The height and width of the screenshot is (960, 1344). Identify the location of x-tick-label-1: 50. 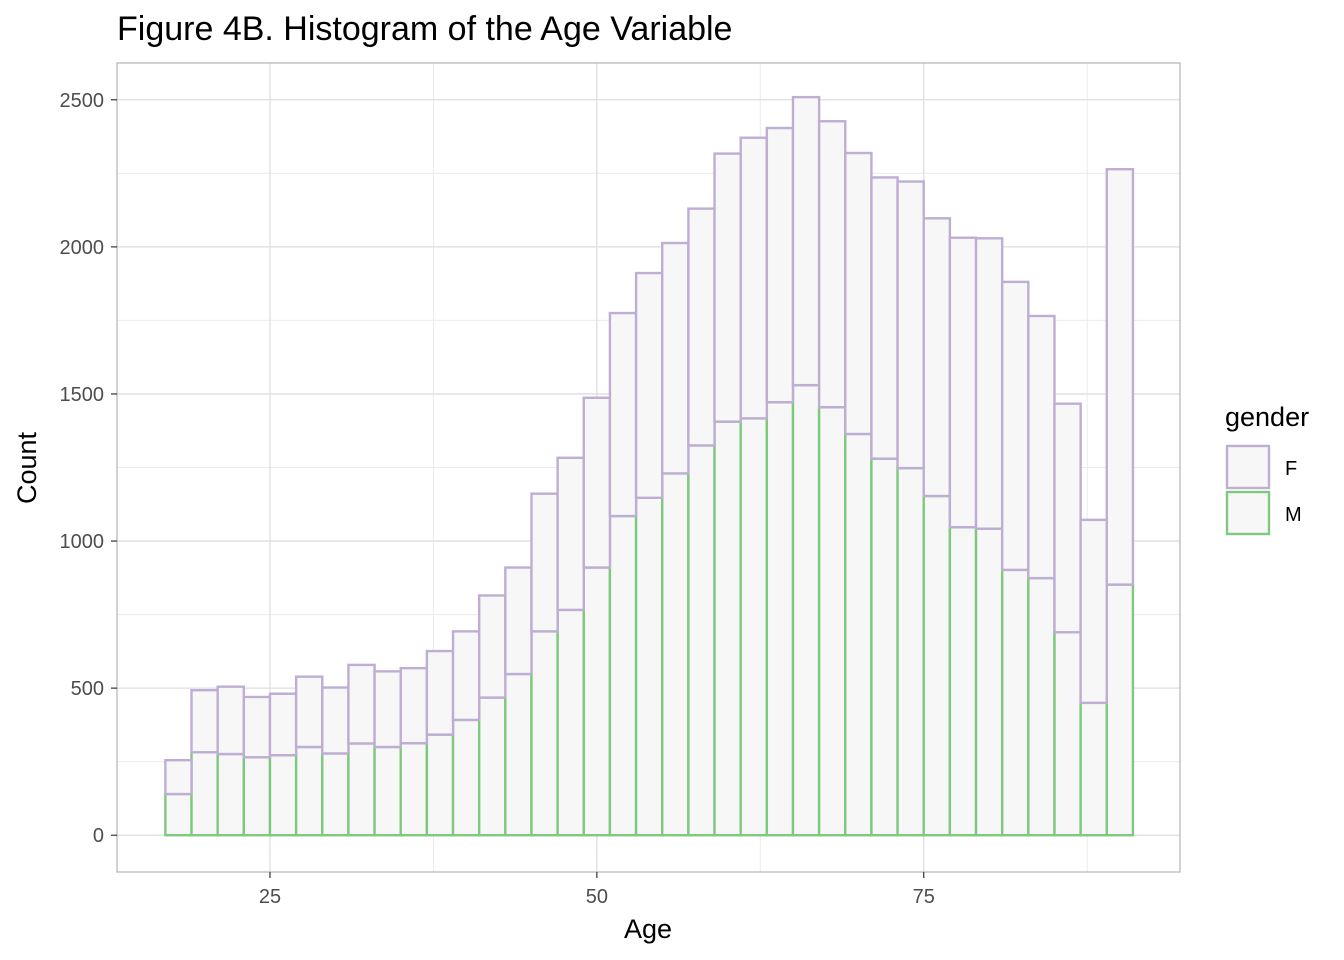
(597, 897).